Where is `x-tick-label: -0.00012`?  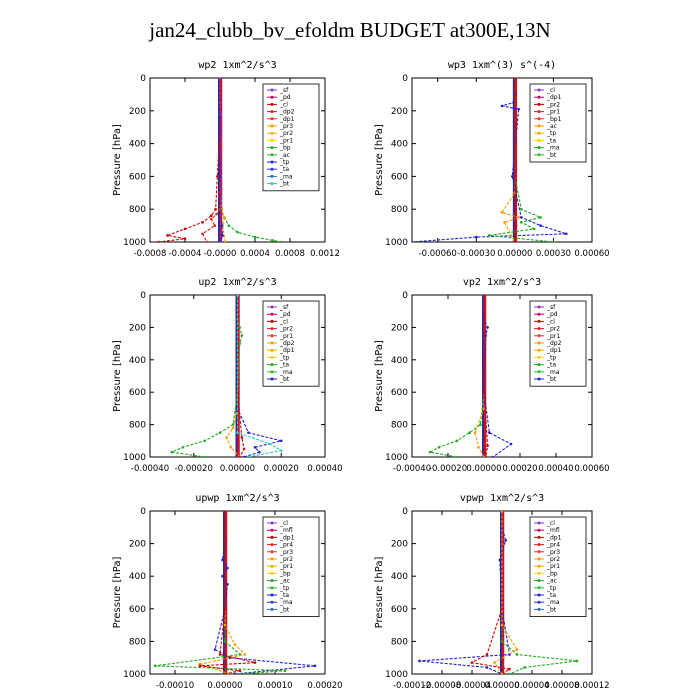
x-tick-label: -0.00012 is located at coordinates (412, 686).